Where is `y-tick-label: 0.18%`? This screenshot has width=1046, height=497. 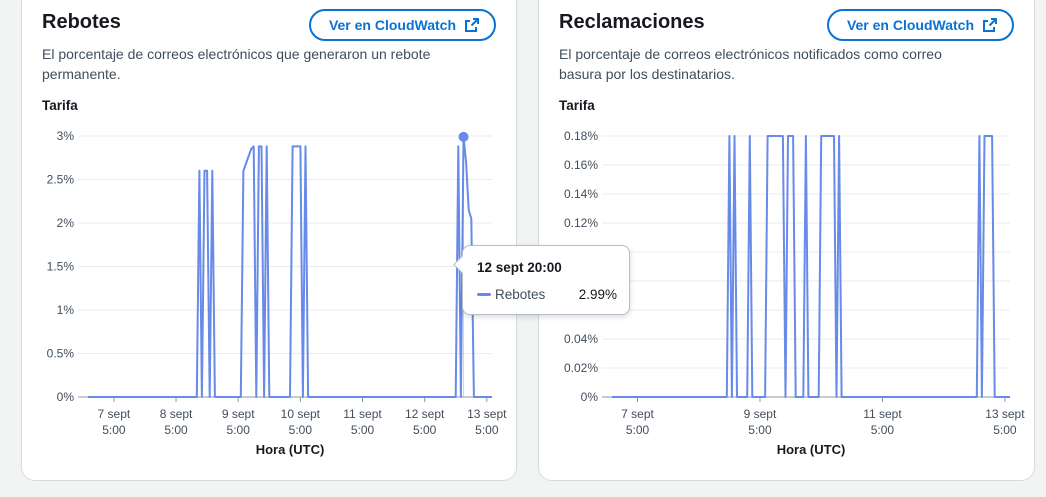
y-tick-label: 0.18% is located at coordinates (581, 136).